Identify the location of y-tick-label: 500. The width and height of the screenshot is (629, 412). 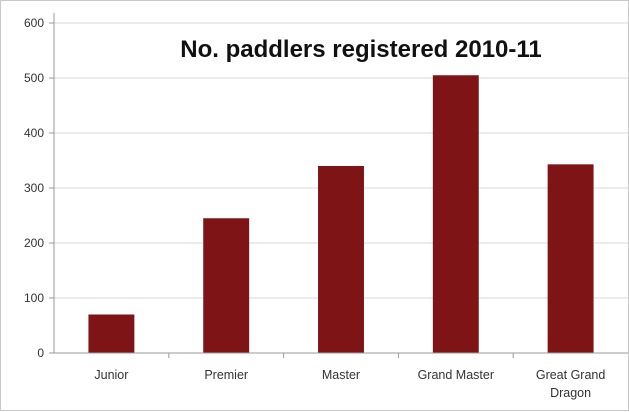
(34, 78).